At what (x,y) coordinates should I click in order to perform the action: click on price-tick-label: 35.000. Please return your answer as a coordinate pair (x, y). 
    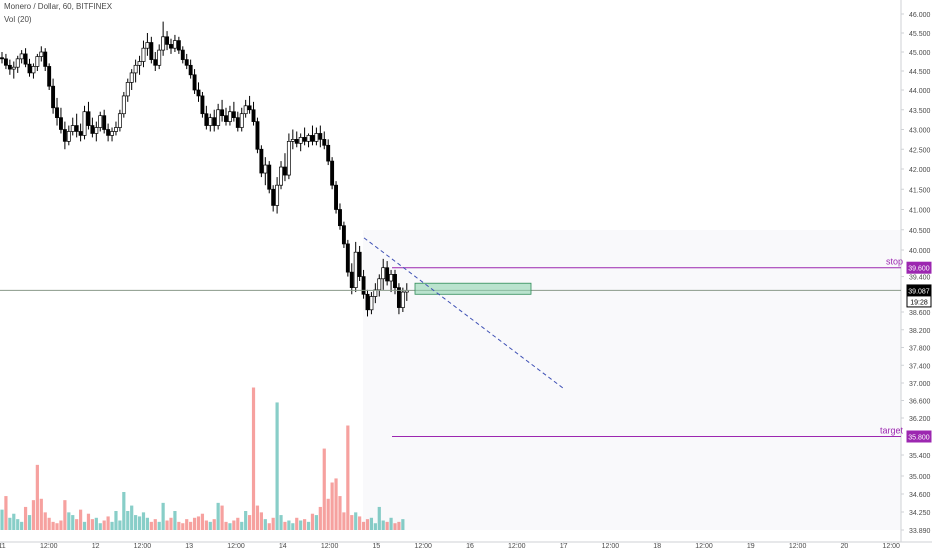
    Looking at the image, I should click on (920, 477).